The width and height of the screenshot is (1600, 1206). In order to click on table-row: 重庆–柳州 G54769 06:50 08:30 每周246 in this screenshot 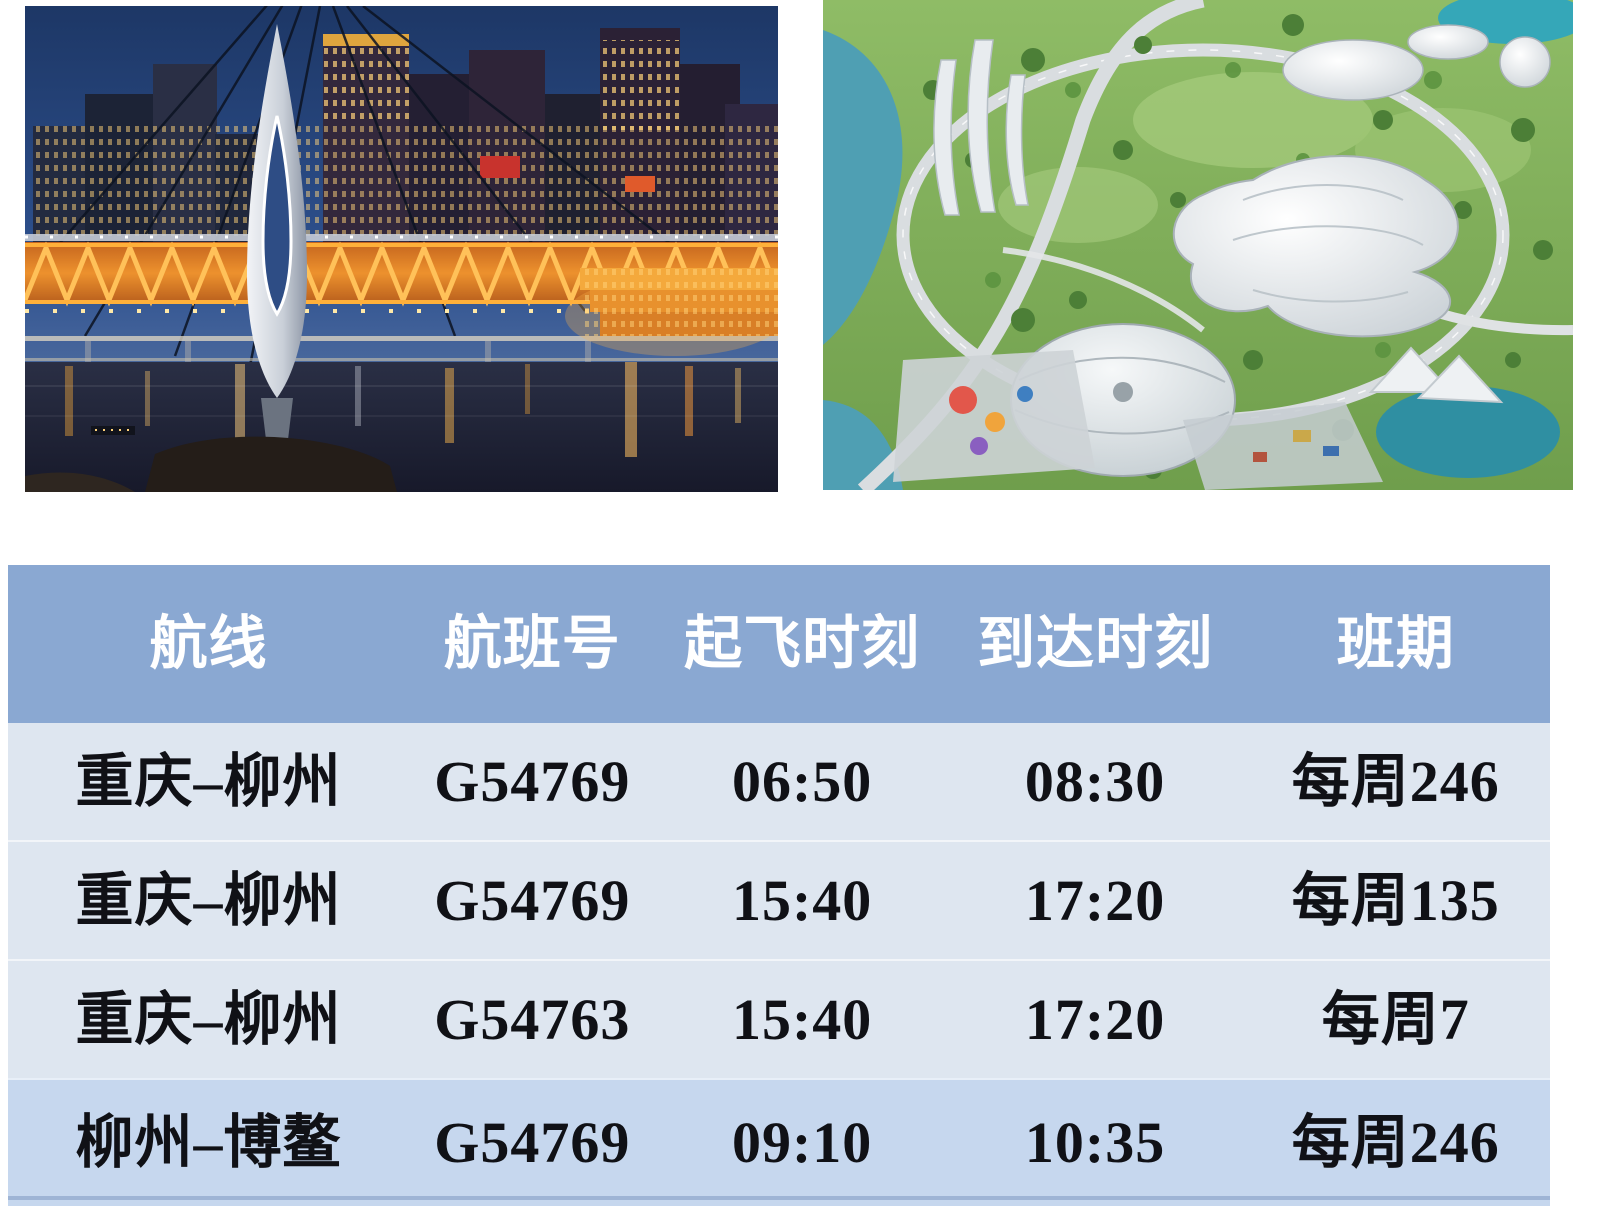, I will do `click(779, 781)`.